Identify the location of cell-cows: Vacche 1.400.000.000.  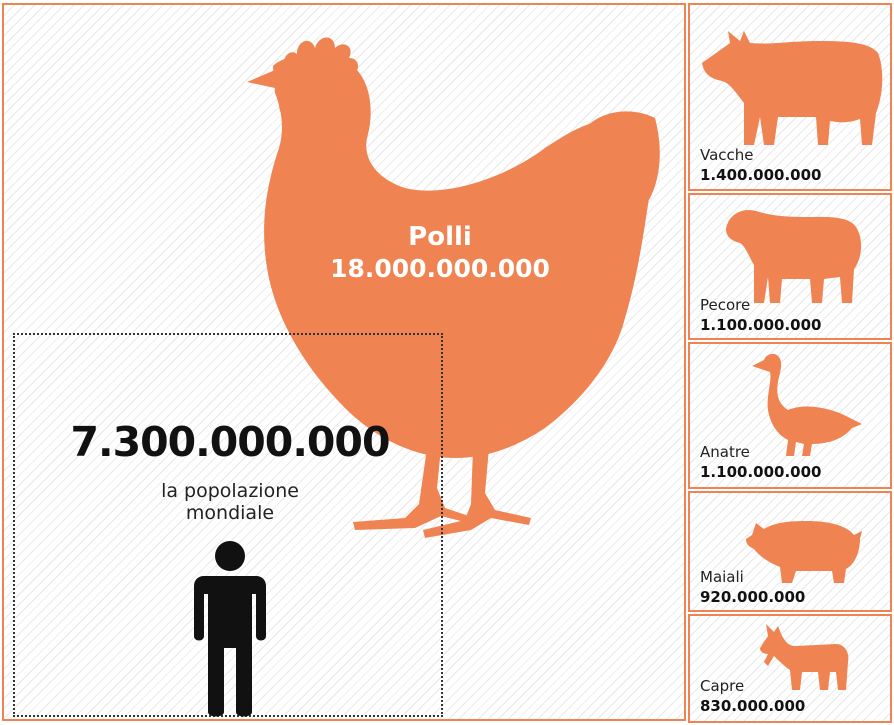
(790, 97).